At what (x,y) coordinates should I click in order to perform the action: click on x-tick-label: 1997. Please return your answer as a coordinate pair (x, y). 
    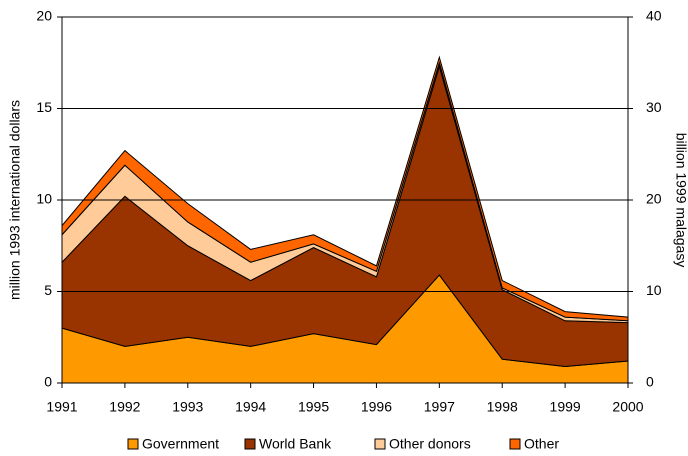
    Looking at the image, I should click on (439, 407).